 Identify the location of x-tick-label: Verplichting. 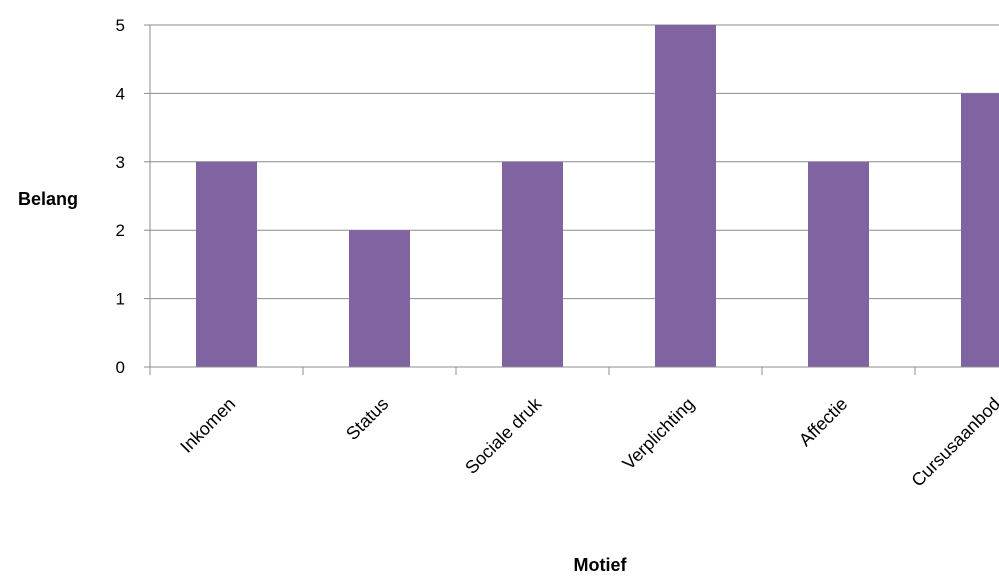
(658, 434).